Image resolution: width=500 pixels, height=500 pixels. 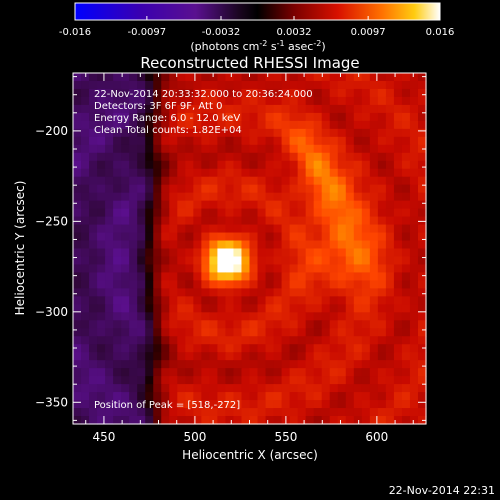 What do you see at coordinates (440, 32) in the screenshot?
I see `colorbar-tick-label: 0.016` at bounding box center [440, 32].